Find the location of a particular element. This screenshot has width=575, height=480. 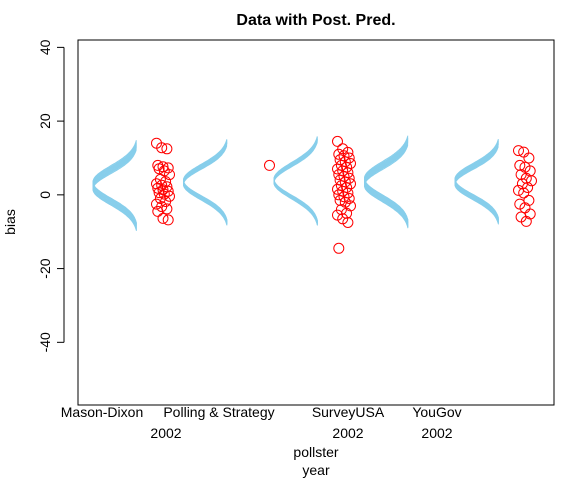

y-tick-label: -40 is located at coordinates (45, 342).